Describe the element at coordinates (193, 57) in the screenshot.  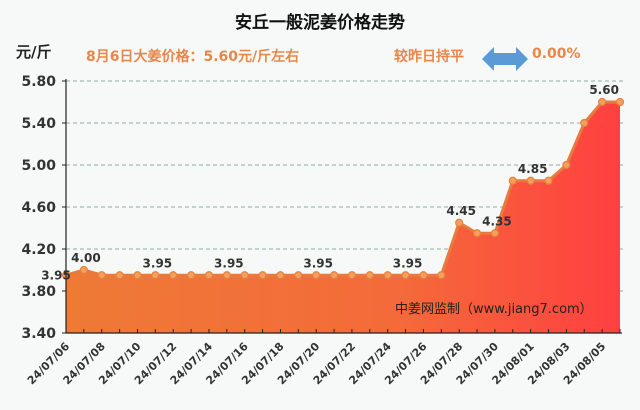
I see `price-note: 8月6日大姜价格：5.60元/斤左右` at that location.